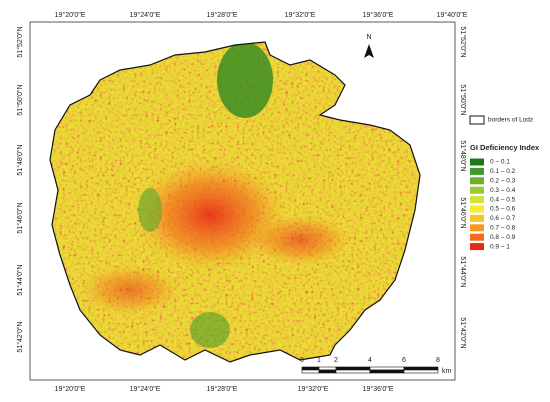  What do you see at coordinates (500, 246) in the screenshot?
I see `legend-label: 0.9 – 1` at bounding box center [500, 246].